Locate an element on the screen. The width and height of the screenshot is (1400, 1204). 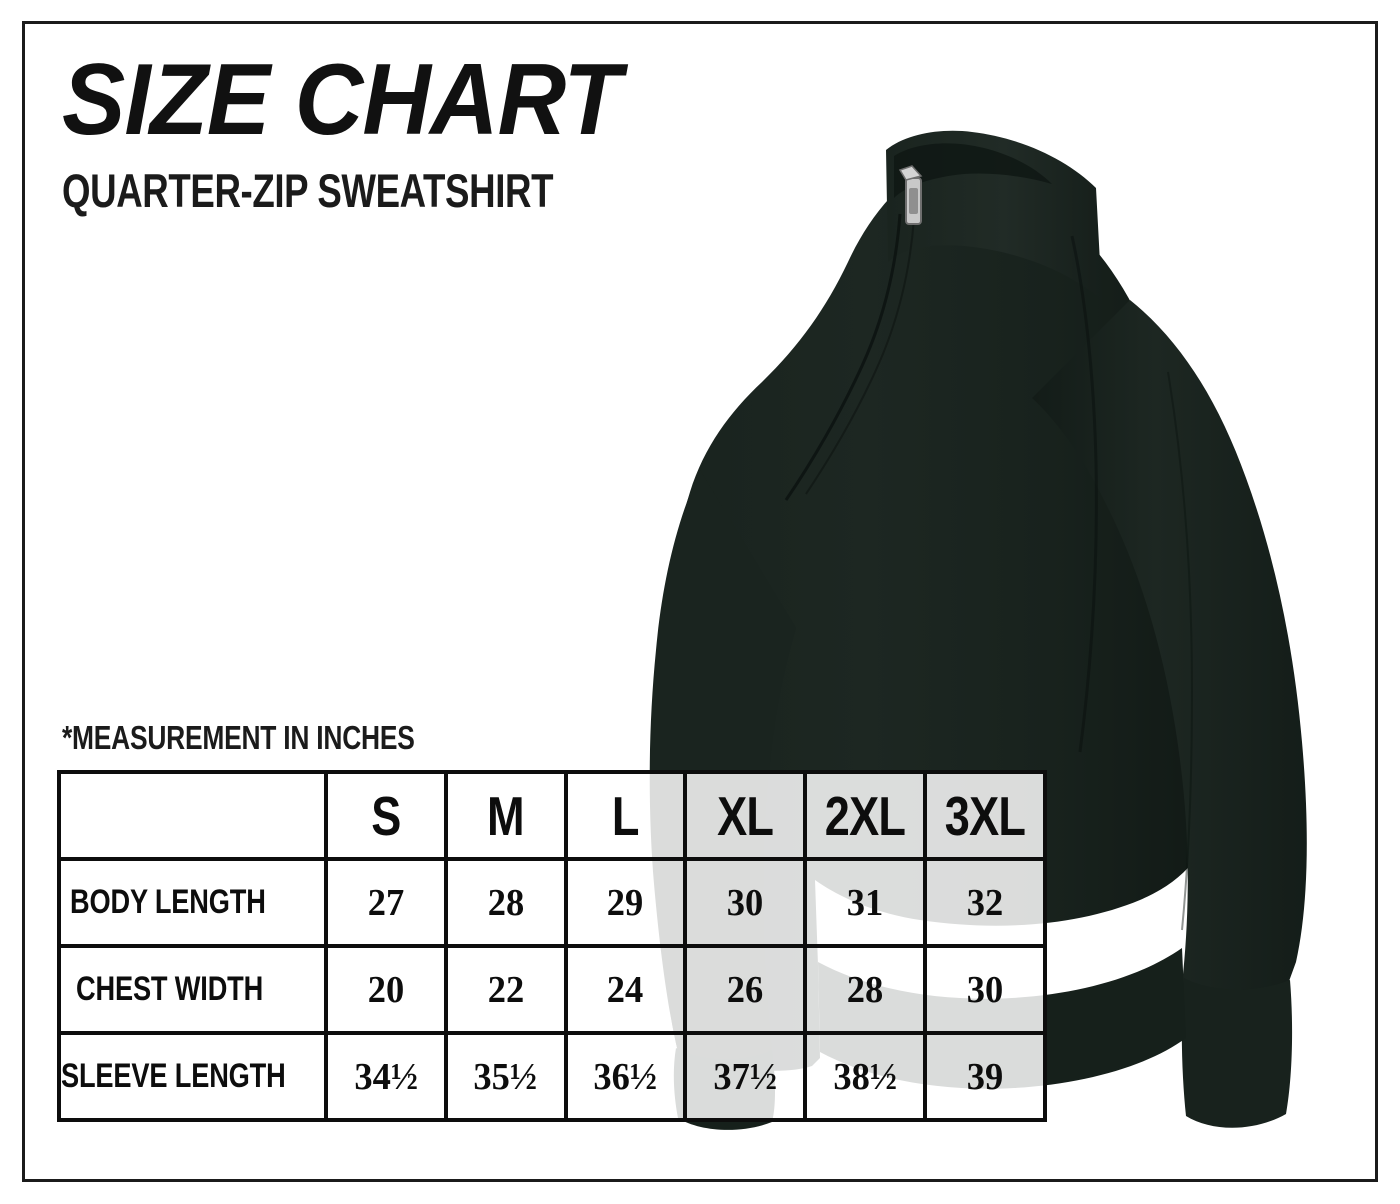
cell-chest-width-xl: 26 is located at coordinates (745, 989).